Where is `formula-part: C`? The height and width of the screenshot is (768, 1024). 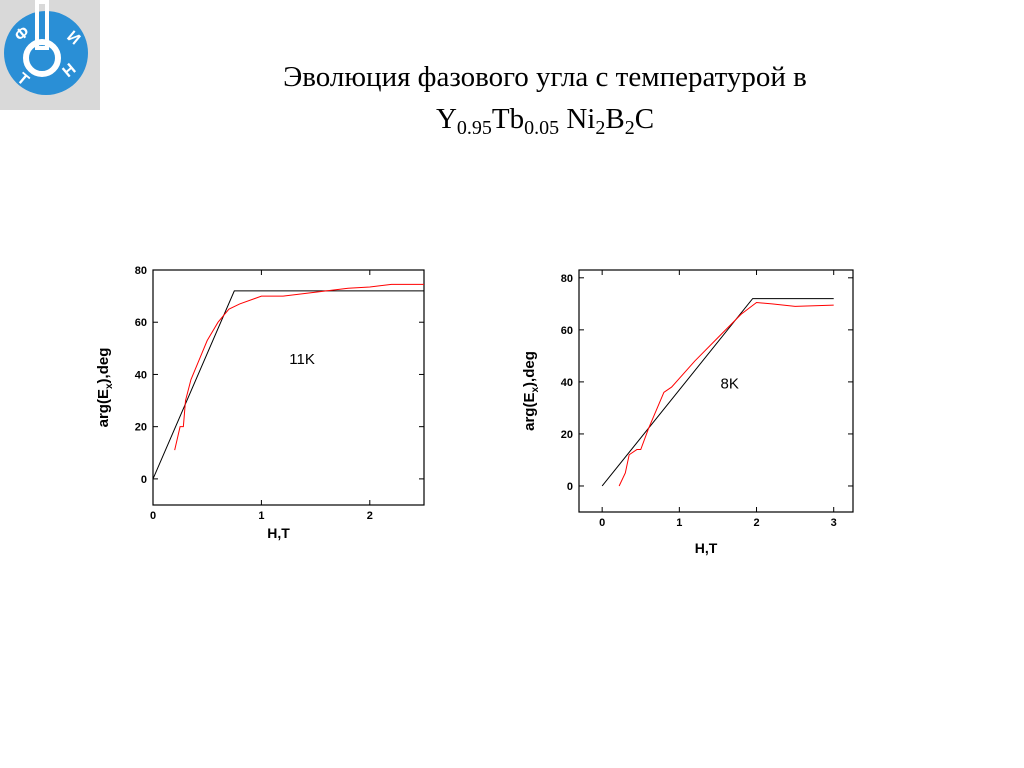
formula-part: C is located at coordinates (644, 119).